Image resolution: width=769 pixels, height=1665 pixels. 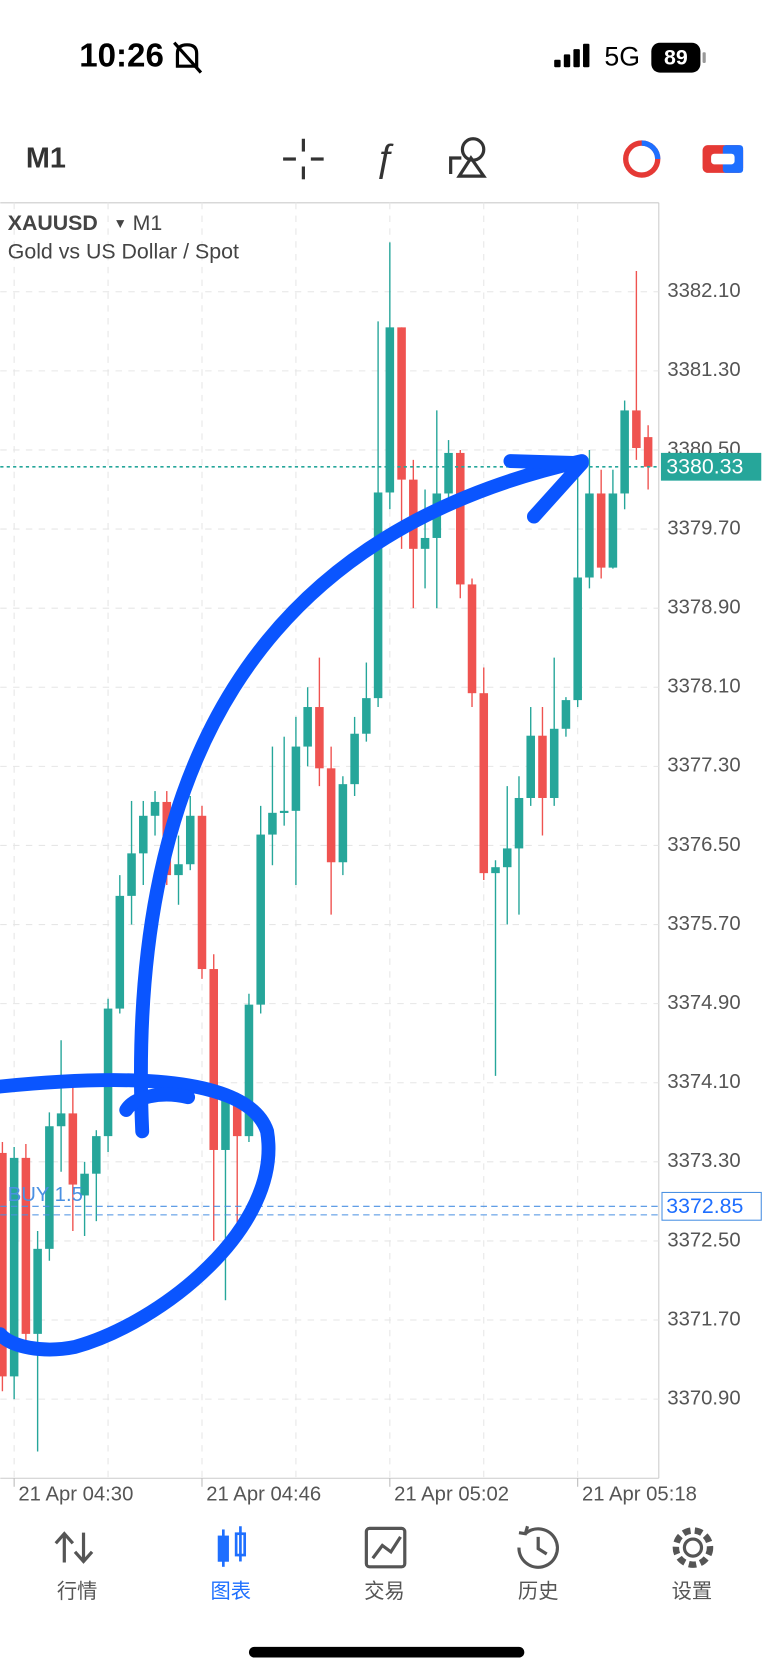 I want to click on tab-label: 图表, so click(x=231, y=1591).